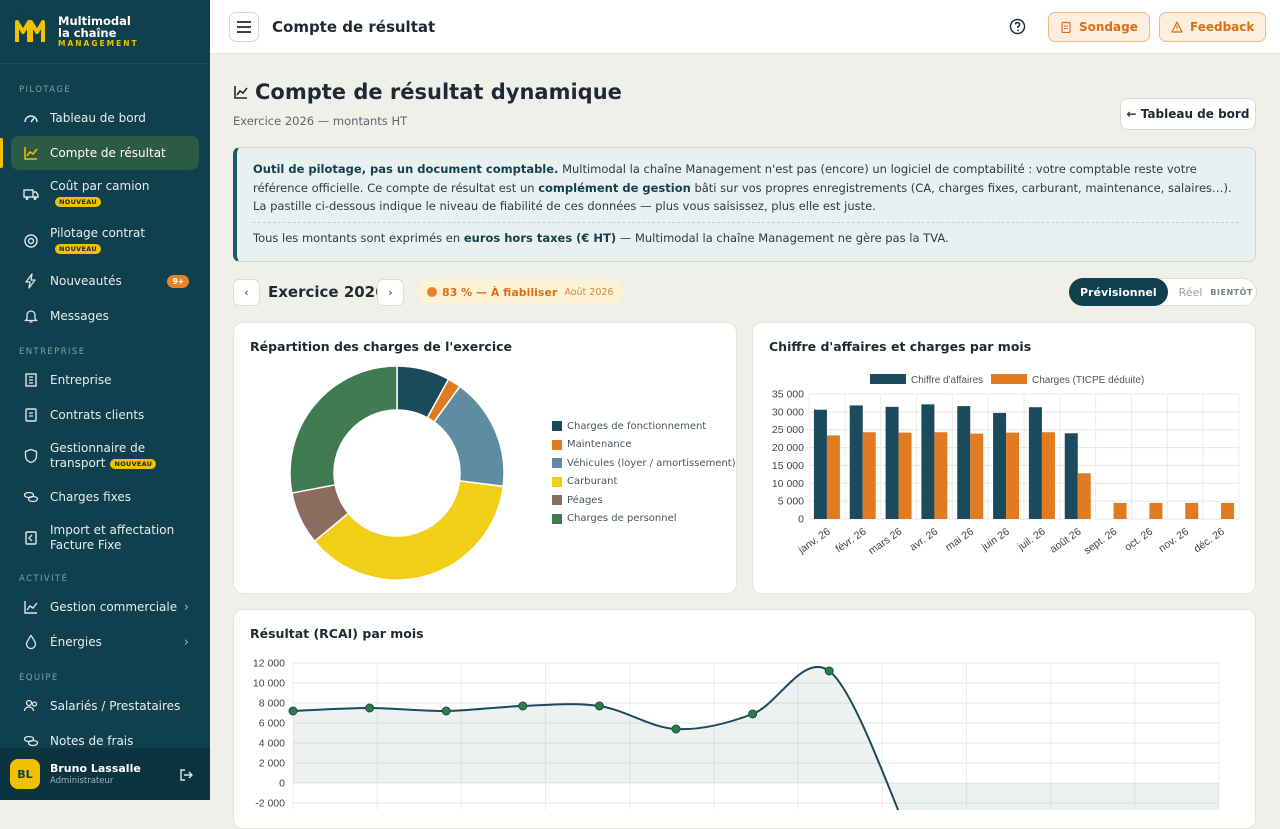 The height and width of the screenshot is (829, 1280). I want to click on sidebar-item-gestionnaire-transport: Gestionnaire de transport NOUVEAU, so click(105, 456).